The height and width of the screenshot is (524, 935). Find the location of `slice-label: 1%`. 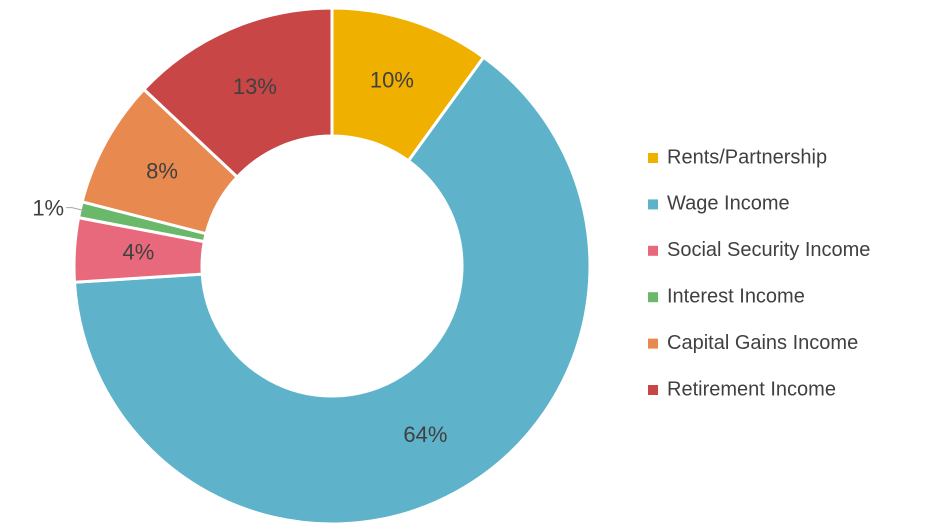

slice-label: 1% is located at coordinates (48, 207).